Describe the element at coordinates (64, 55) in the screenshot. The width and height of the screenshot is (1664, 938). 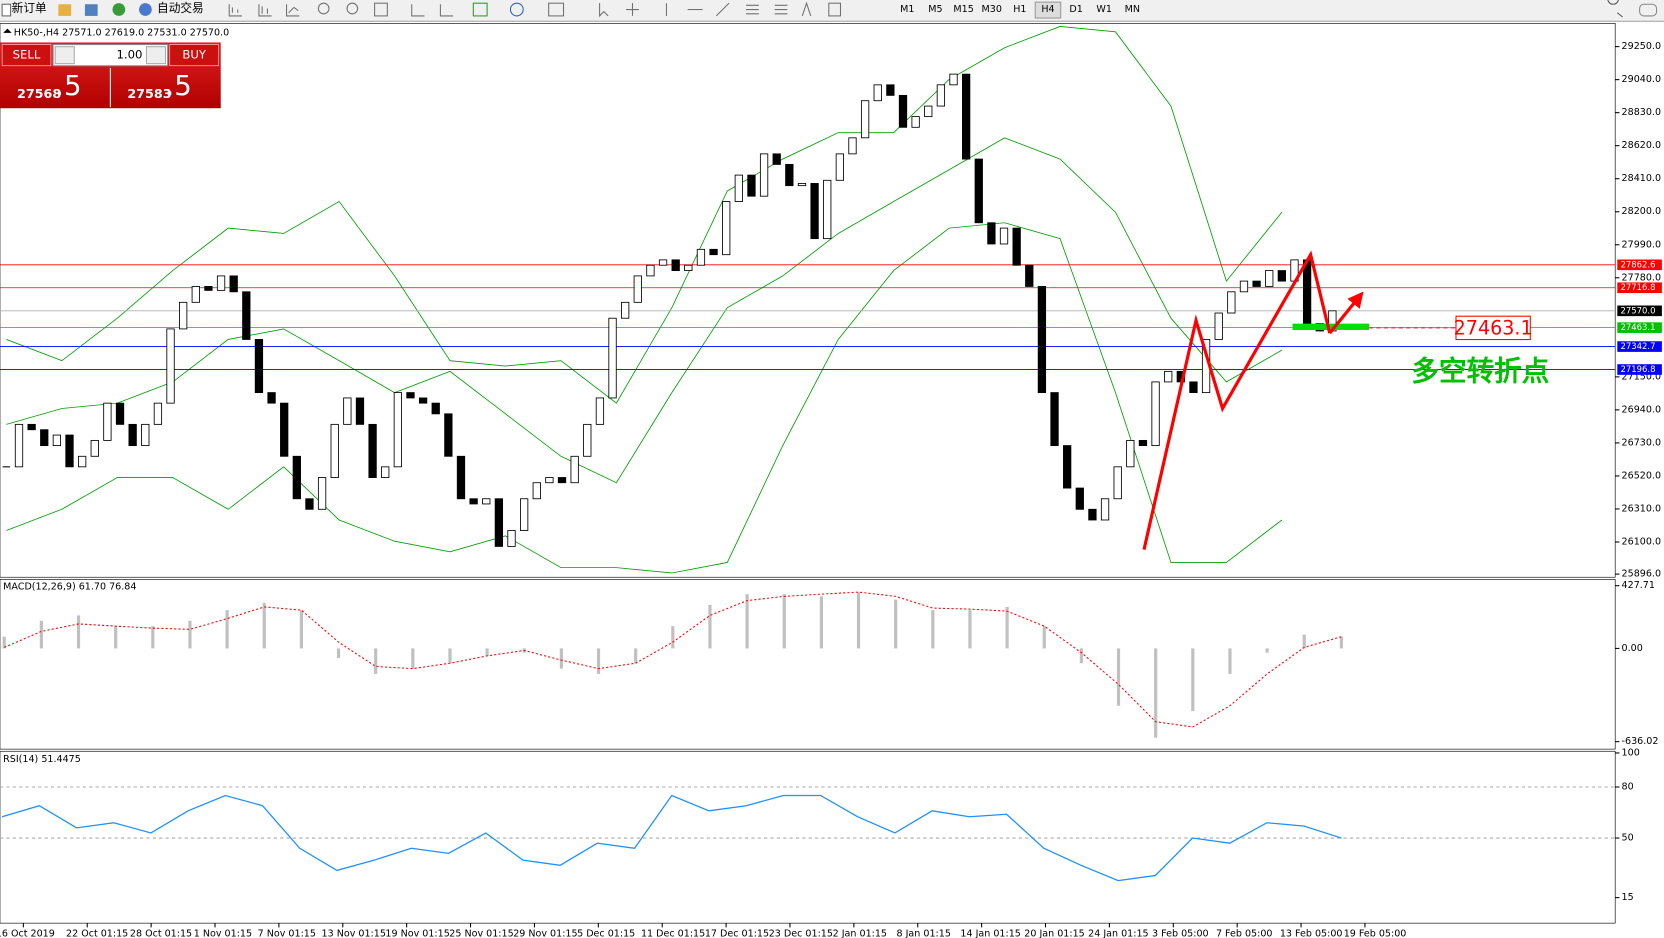
I see `lot-down` at that location.